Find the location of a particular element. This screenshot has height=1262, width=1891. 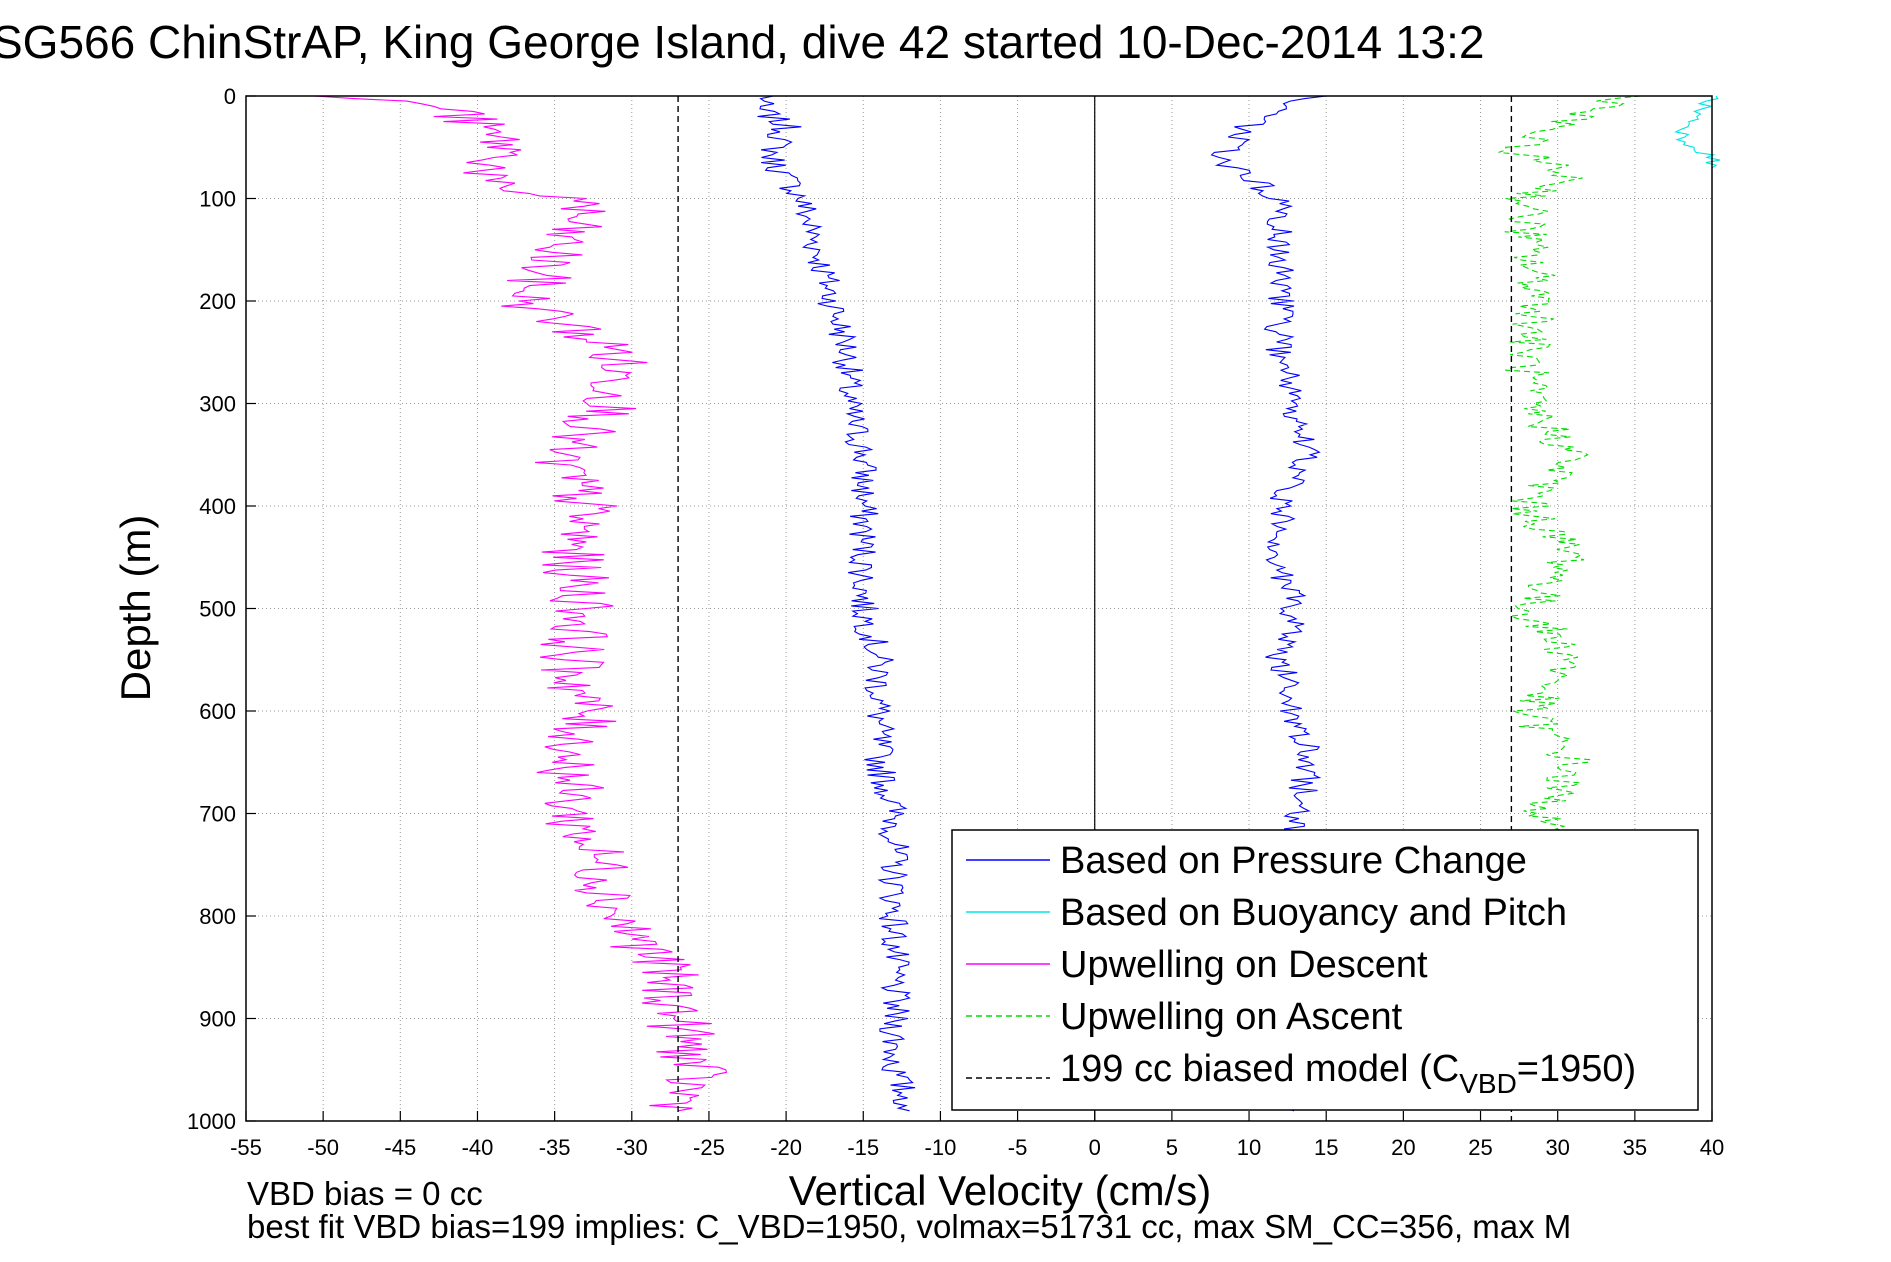

y-tick-label: 500 is located at coordinates (217, 609).